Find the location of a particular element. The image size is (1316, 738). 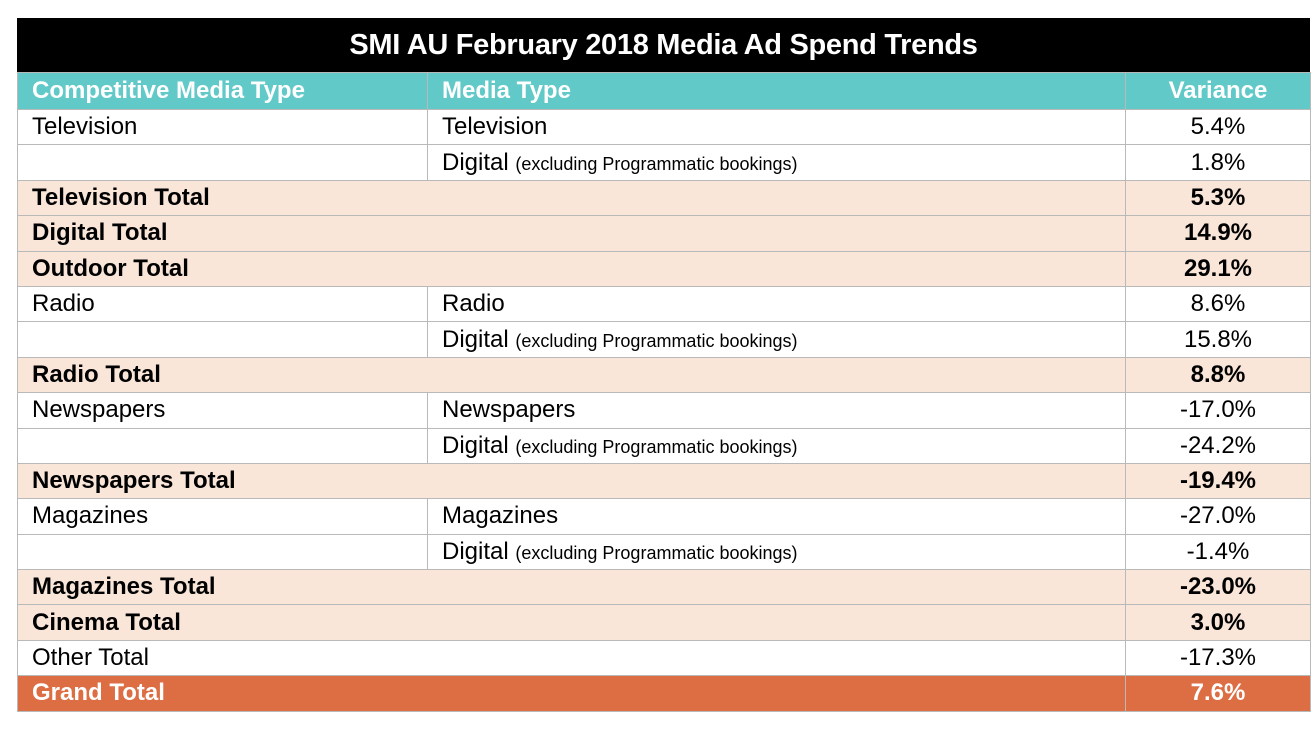

variance-cell: 3.0% is located at coordinates (1218, 622).